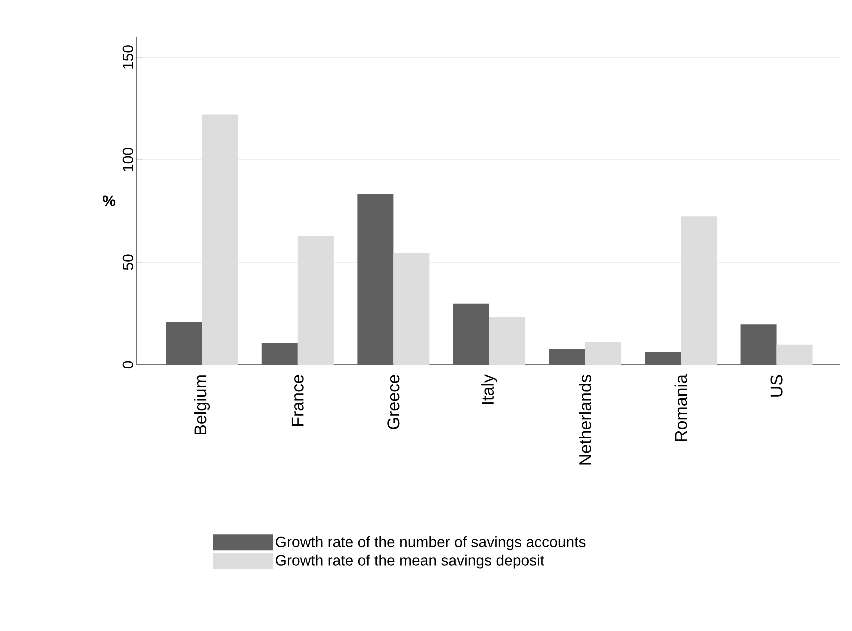 The width and height of the screenshot is (852, 631). What do you see at coordinates (394, 402) in the screenshot?
I see `x-tick-label: Greece` at bounding box center [394, 402].